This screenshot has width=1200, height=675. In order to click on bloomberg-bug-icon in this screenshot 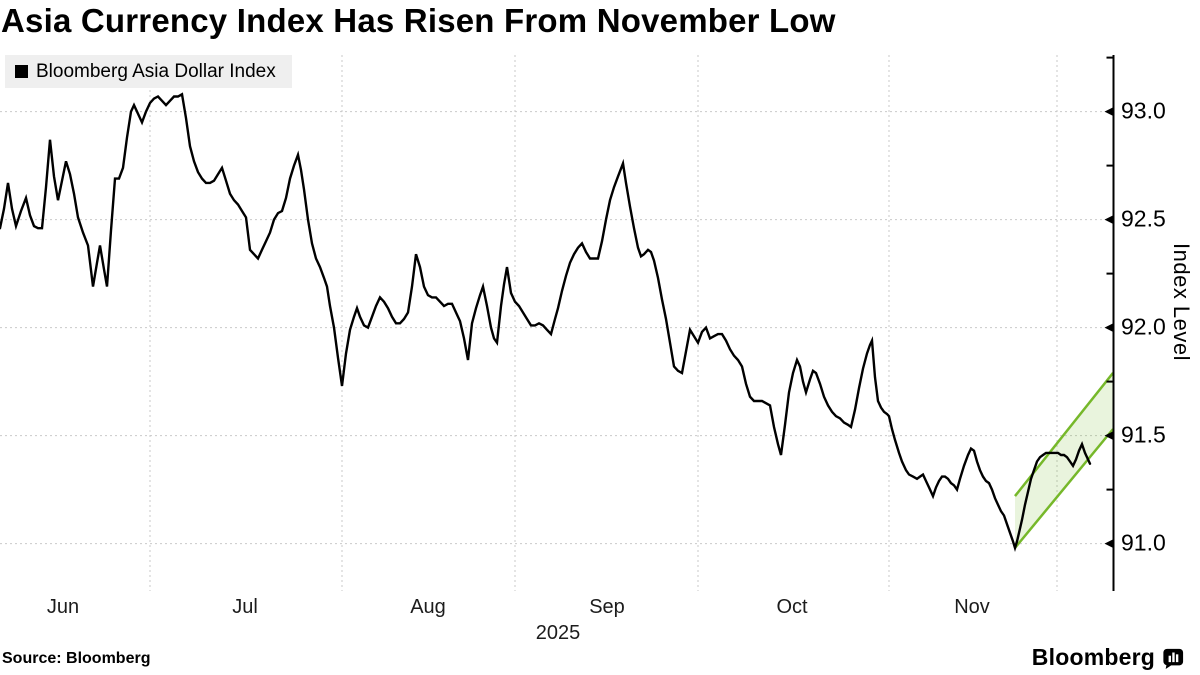, I will do `click(1173, 658)`.